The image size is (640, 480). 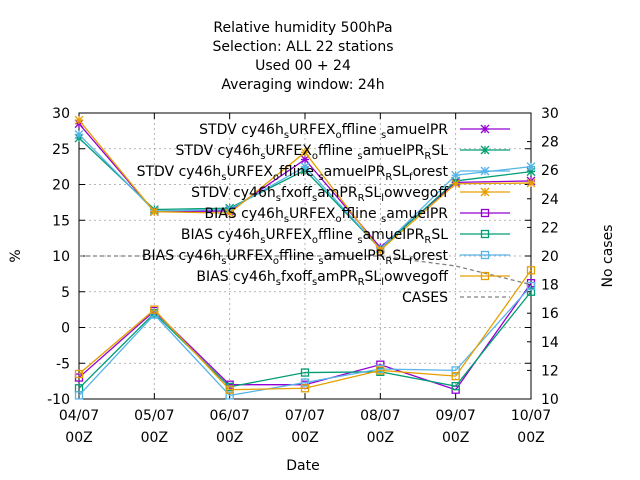 I want to click on legend-label: CASES, so click(x=425, y=298).